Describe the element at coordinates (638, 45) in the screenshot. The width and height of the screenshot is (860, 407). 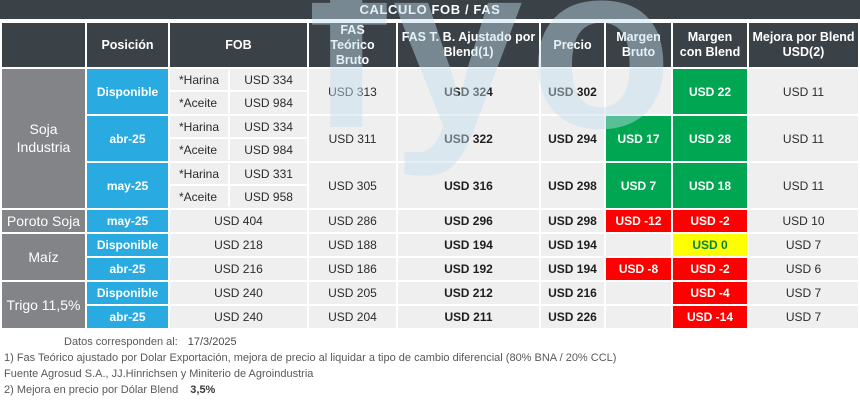
I see `col-header-margen-bruto: Margen Bruto` at that location.